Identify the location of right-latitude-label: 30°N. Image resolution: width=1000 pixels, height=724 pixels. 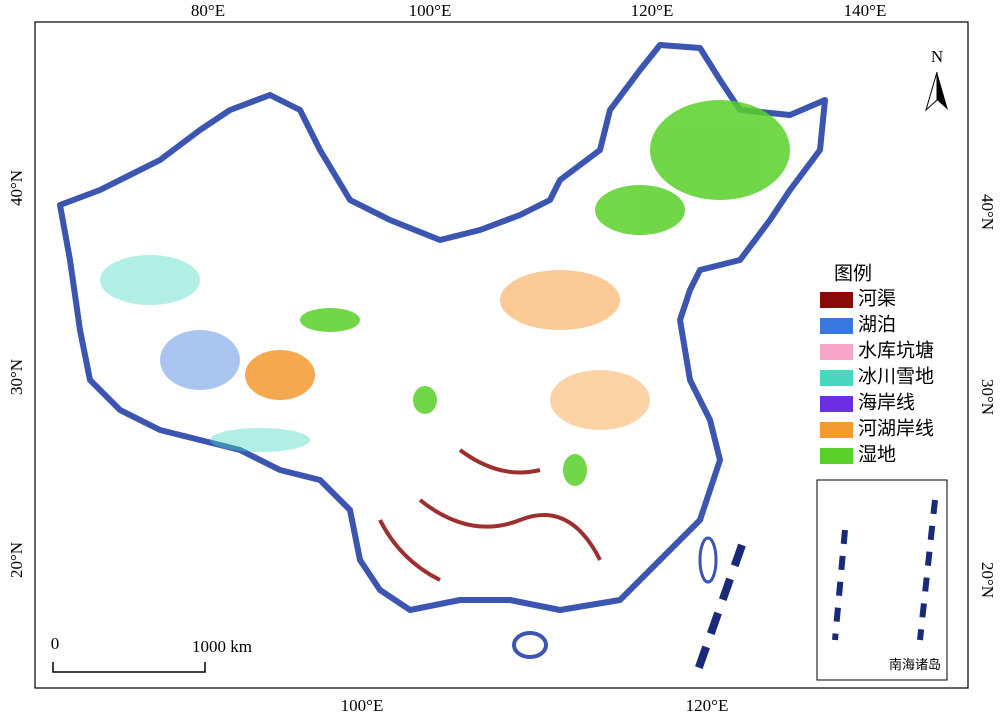
(987, 397).